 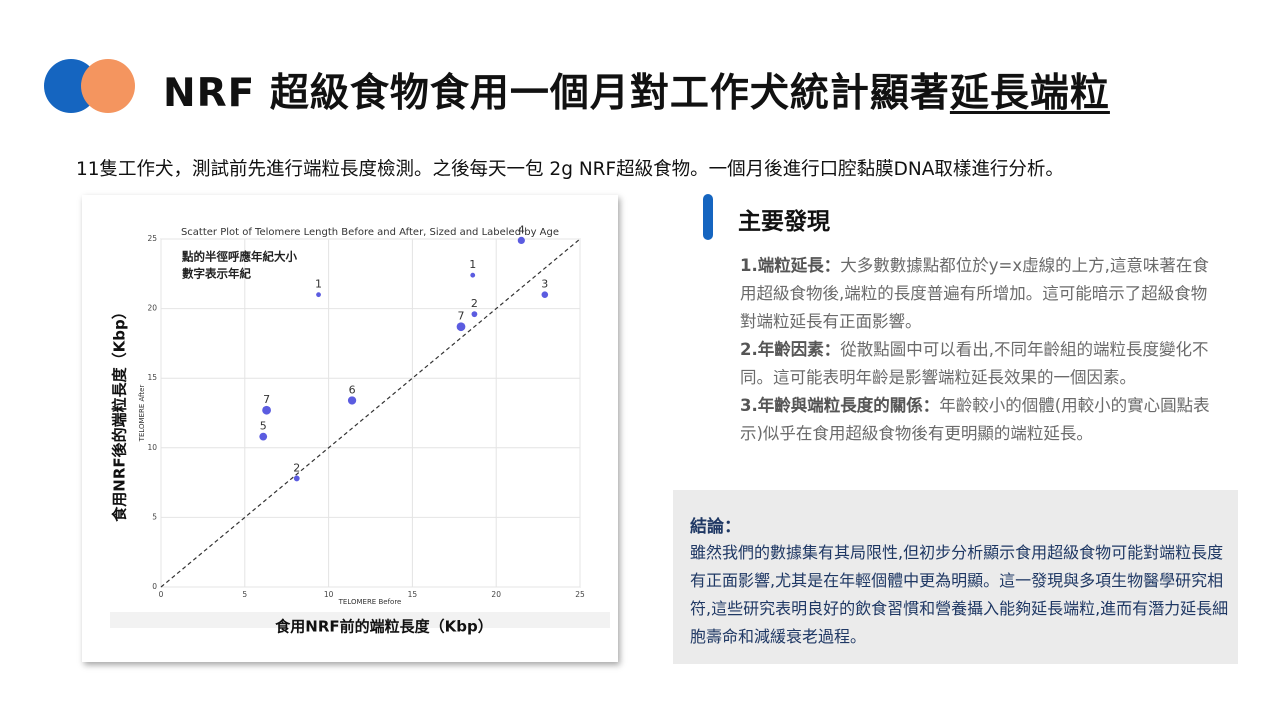 What do you see at coordinates (496, 594) in the screenshot?
I see `x-tick-label: 20` at bounding box center [496, 594].